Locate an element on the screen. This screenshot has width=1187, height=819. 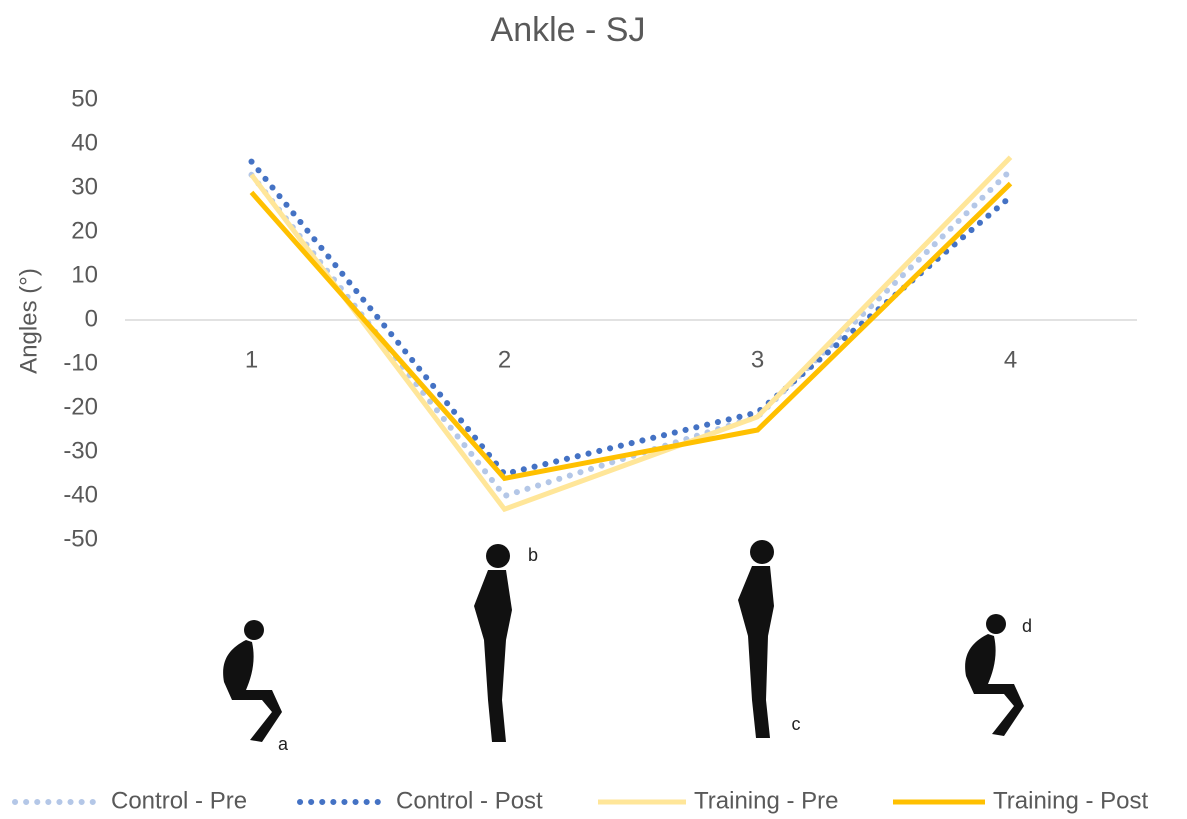
y-tick-label: -30 is located at coordinates (80, 450).